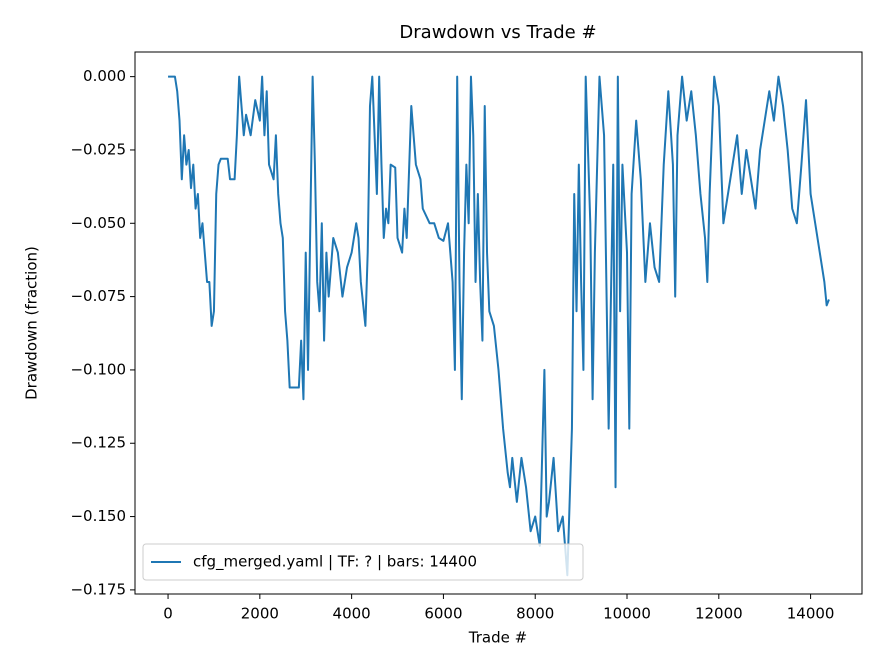 Image resolution: width=896 pixels, height=672 pixels. I want to click on legend-label: cfg_merged.yaml | TF: ? | bars: 14400, so click(335, 562).